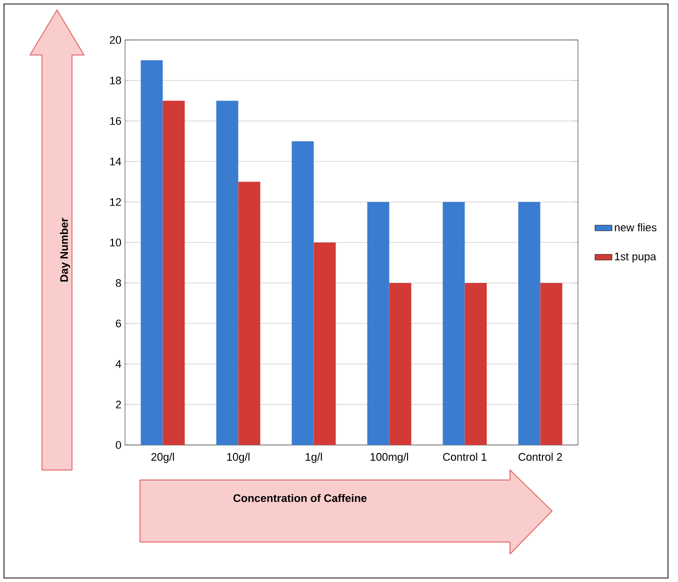  I want to click on x-tick-label: 100mg/l, so click(389, 457).